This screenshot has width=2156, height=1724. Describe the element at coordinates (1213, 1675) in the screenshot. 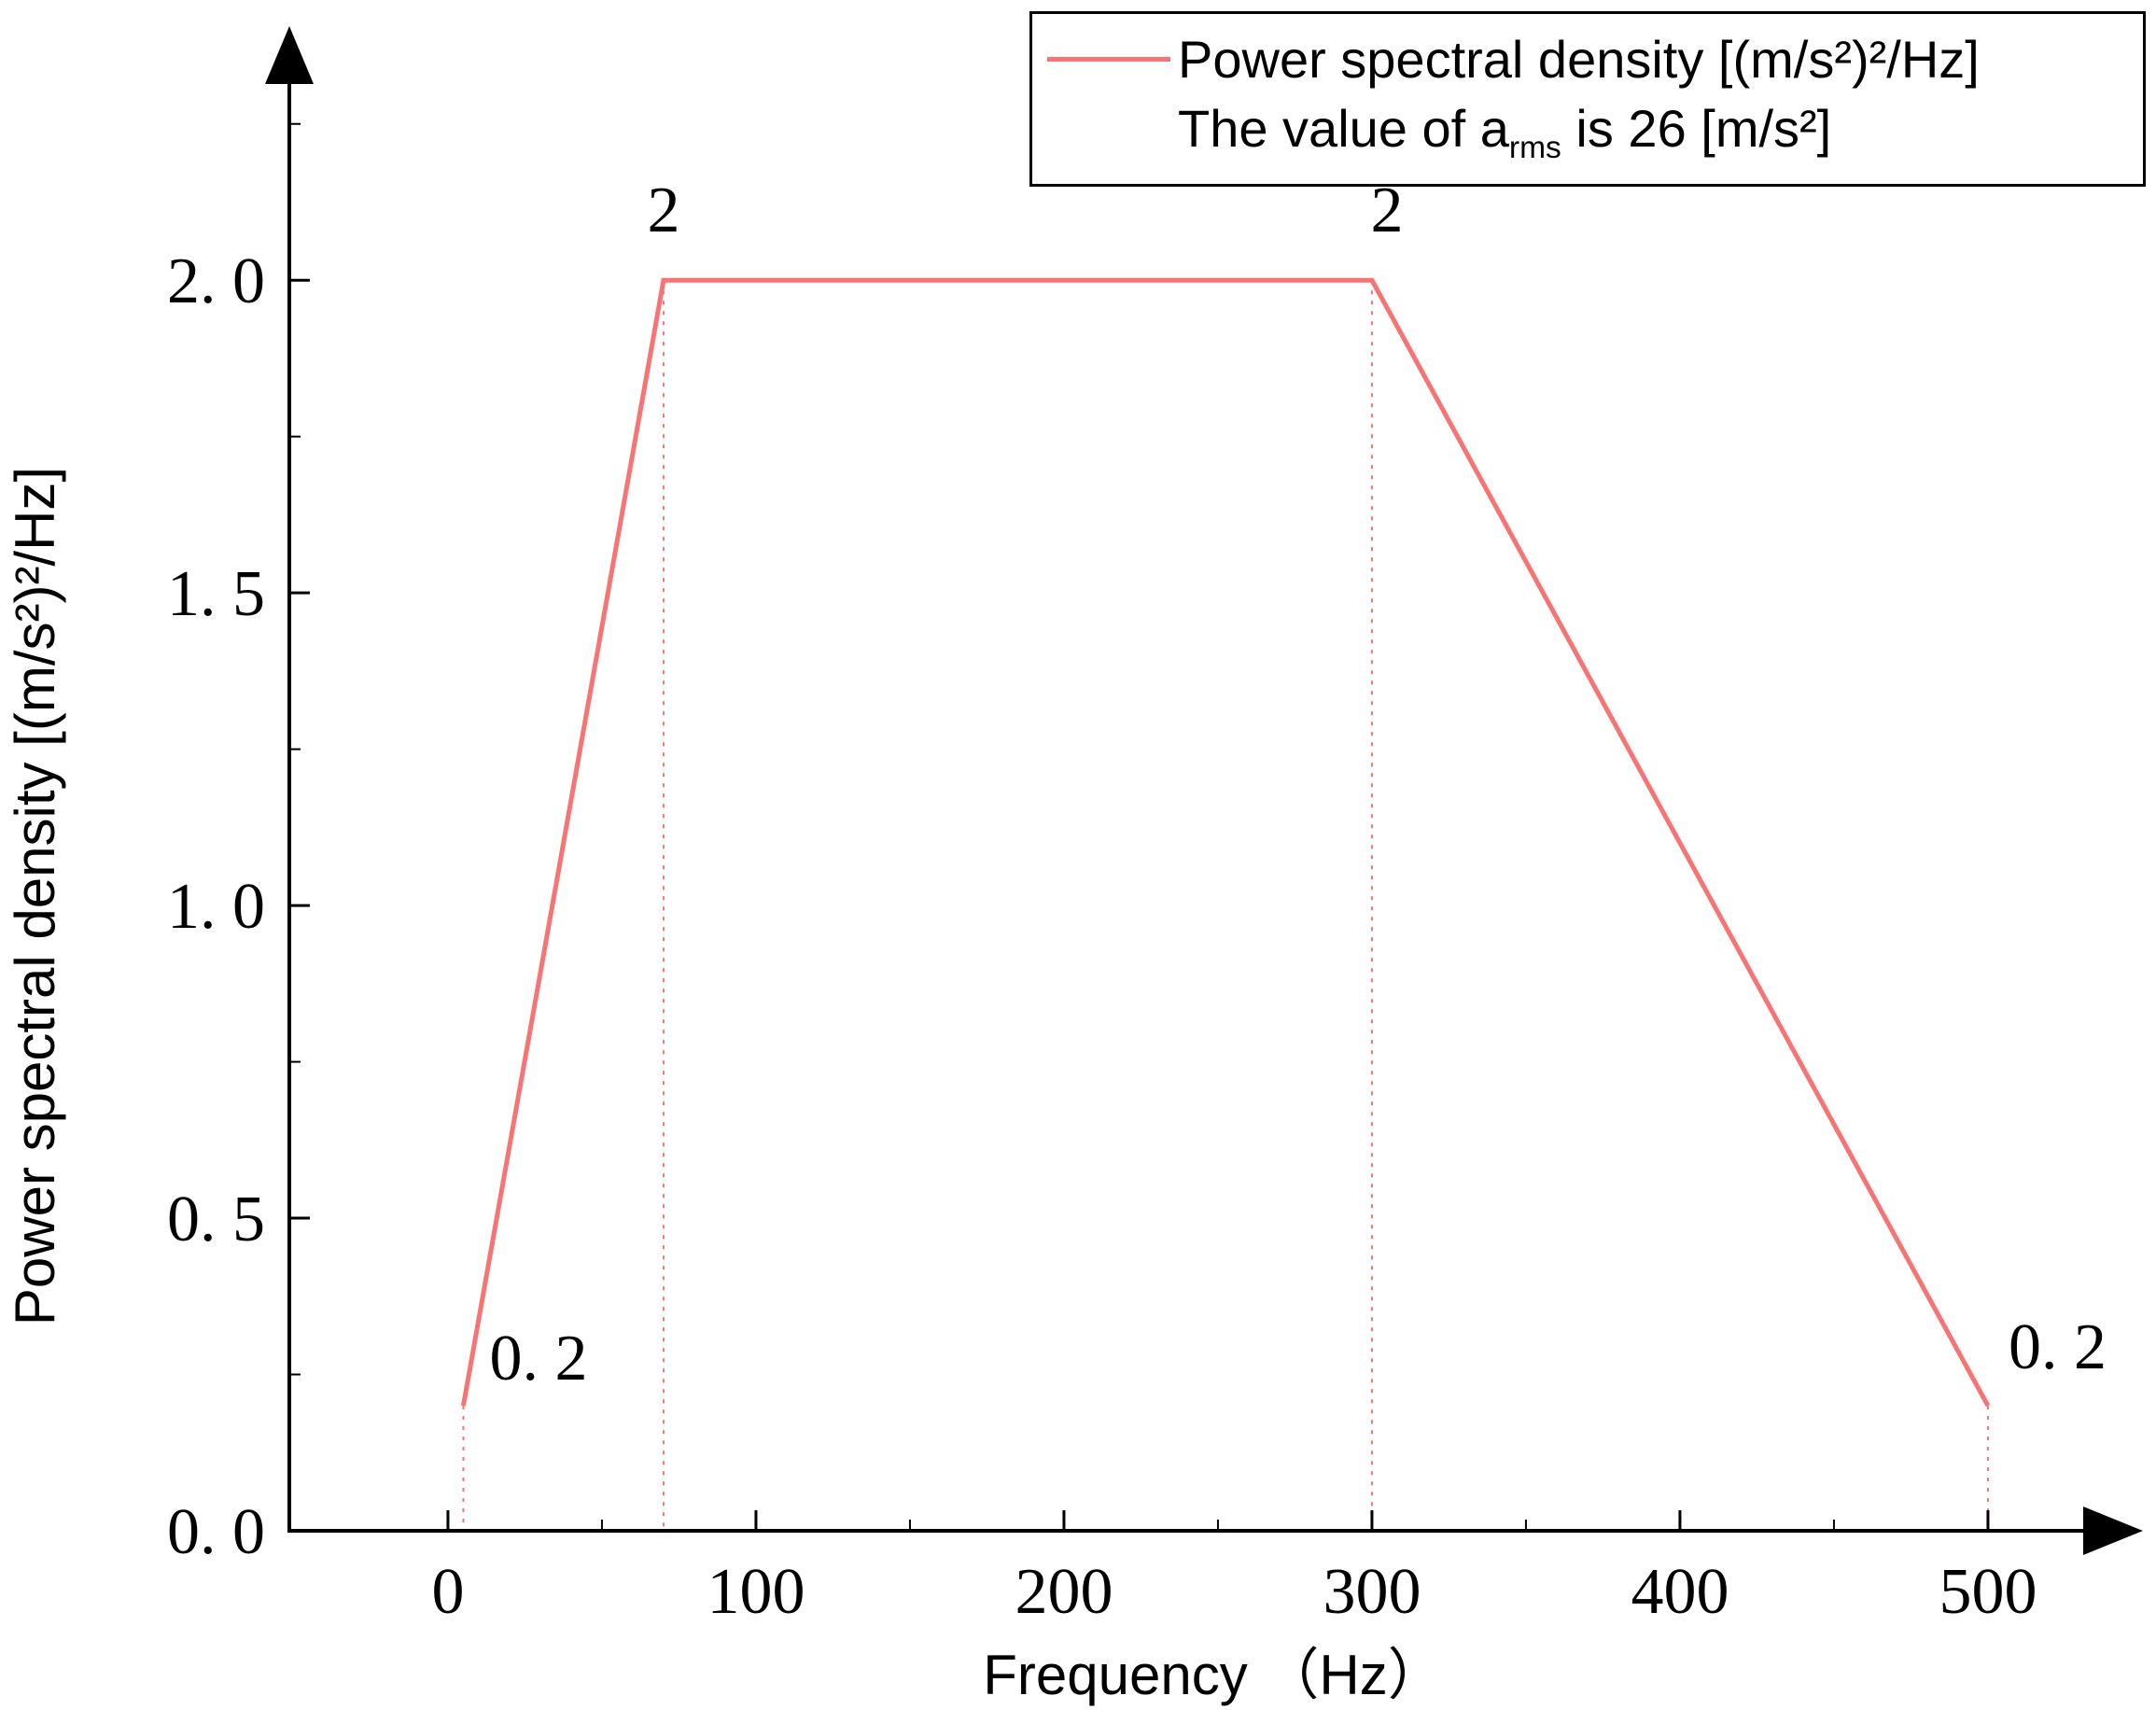

I see `x-axis-title: Frequency （Hz）` at that location.